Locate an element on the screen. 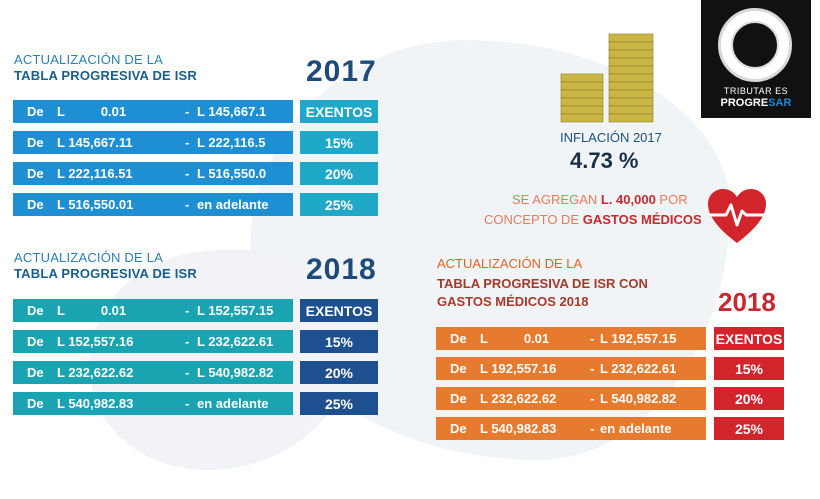  medical-line2: CONCEPTO DE GASTOS MÉDICOS is located at coordinates (593, 219).